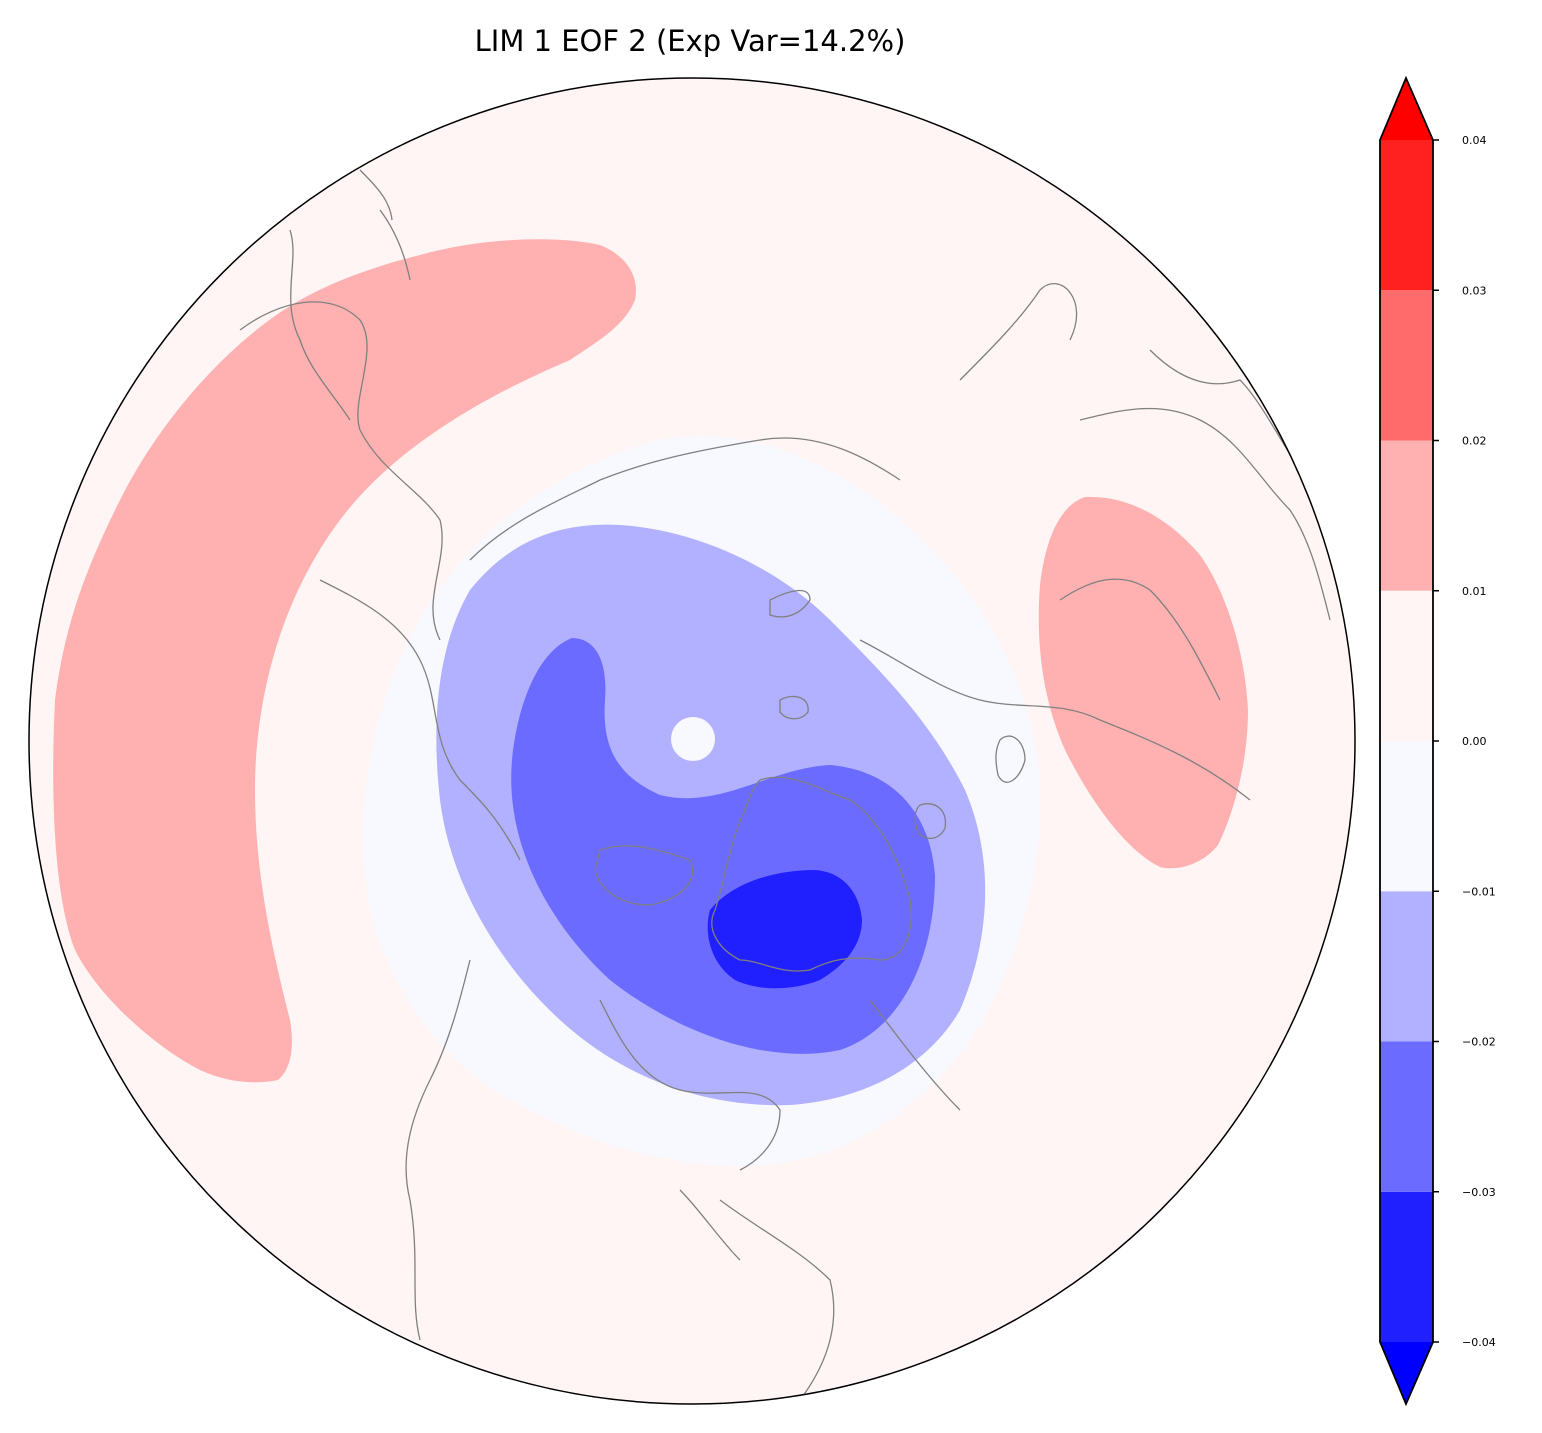 The height and width of the screenshot is (1433, 1542). Describe the element at coordinates (784, 929) in the screenshot. I see `greenland-negative-core` at that location.